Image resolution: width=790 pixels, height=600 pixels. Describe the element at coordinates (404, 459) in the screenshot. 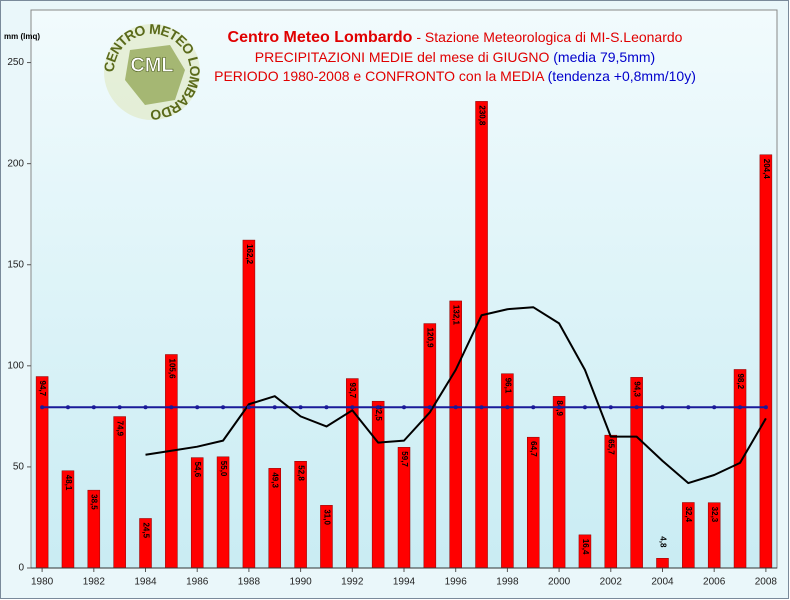

I see `value-label: 59,7` at that location.